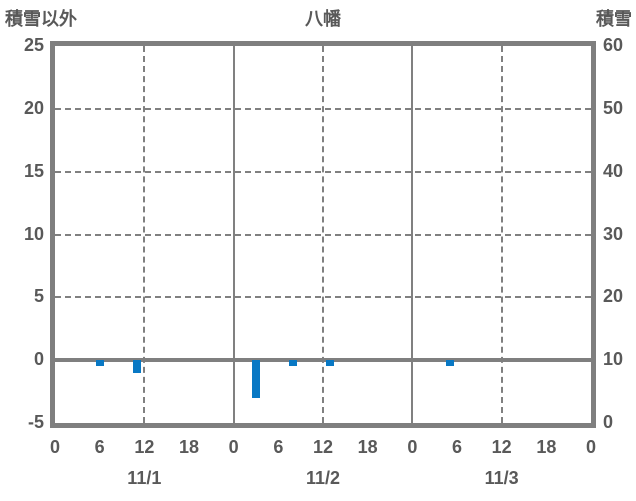  I want to click on right-axis-tick-label: 0, so click(608, 422).